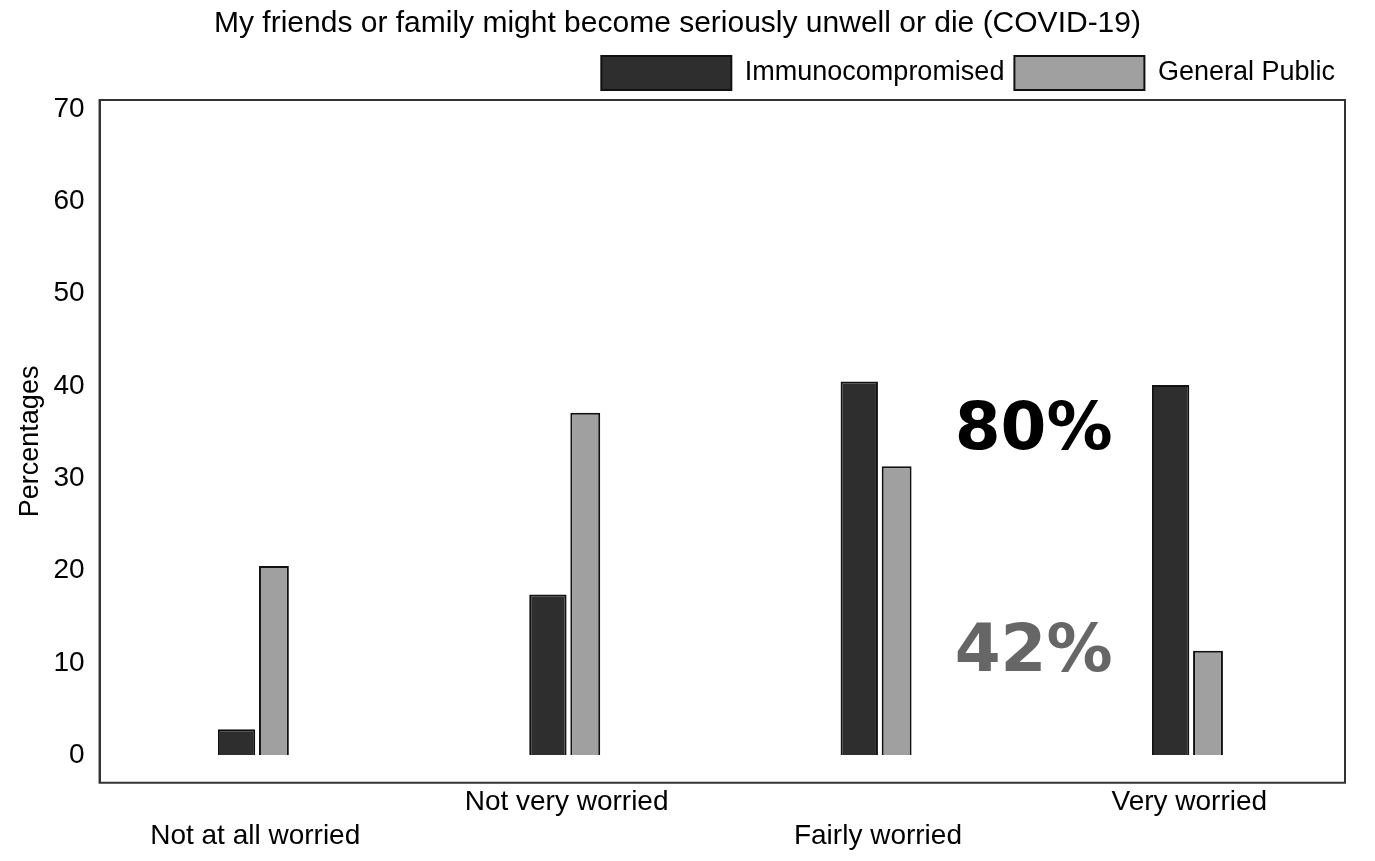 The width and height of the screenshot is (1375, 861). What do you see at coordinates (69, 477) in the screenshot?
I see `y-tick-label: 30` at bounding box center [69, 477].